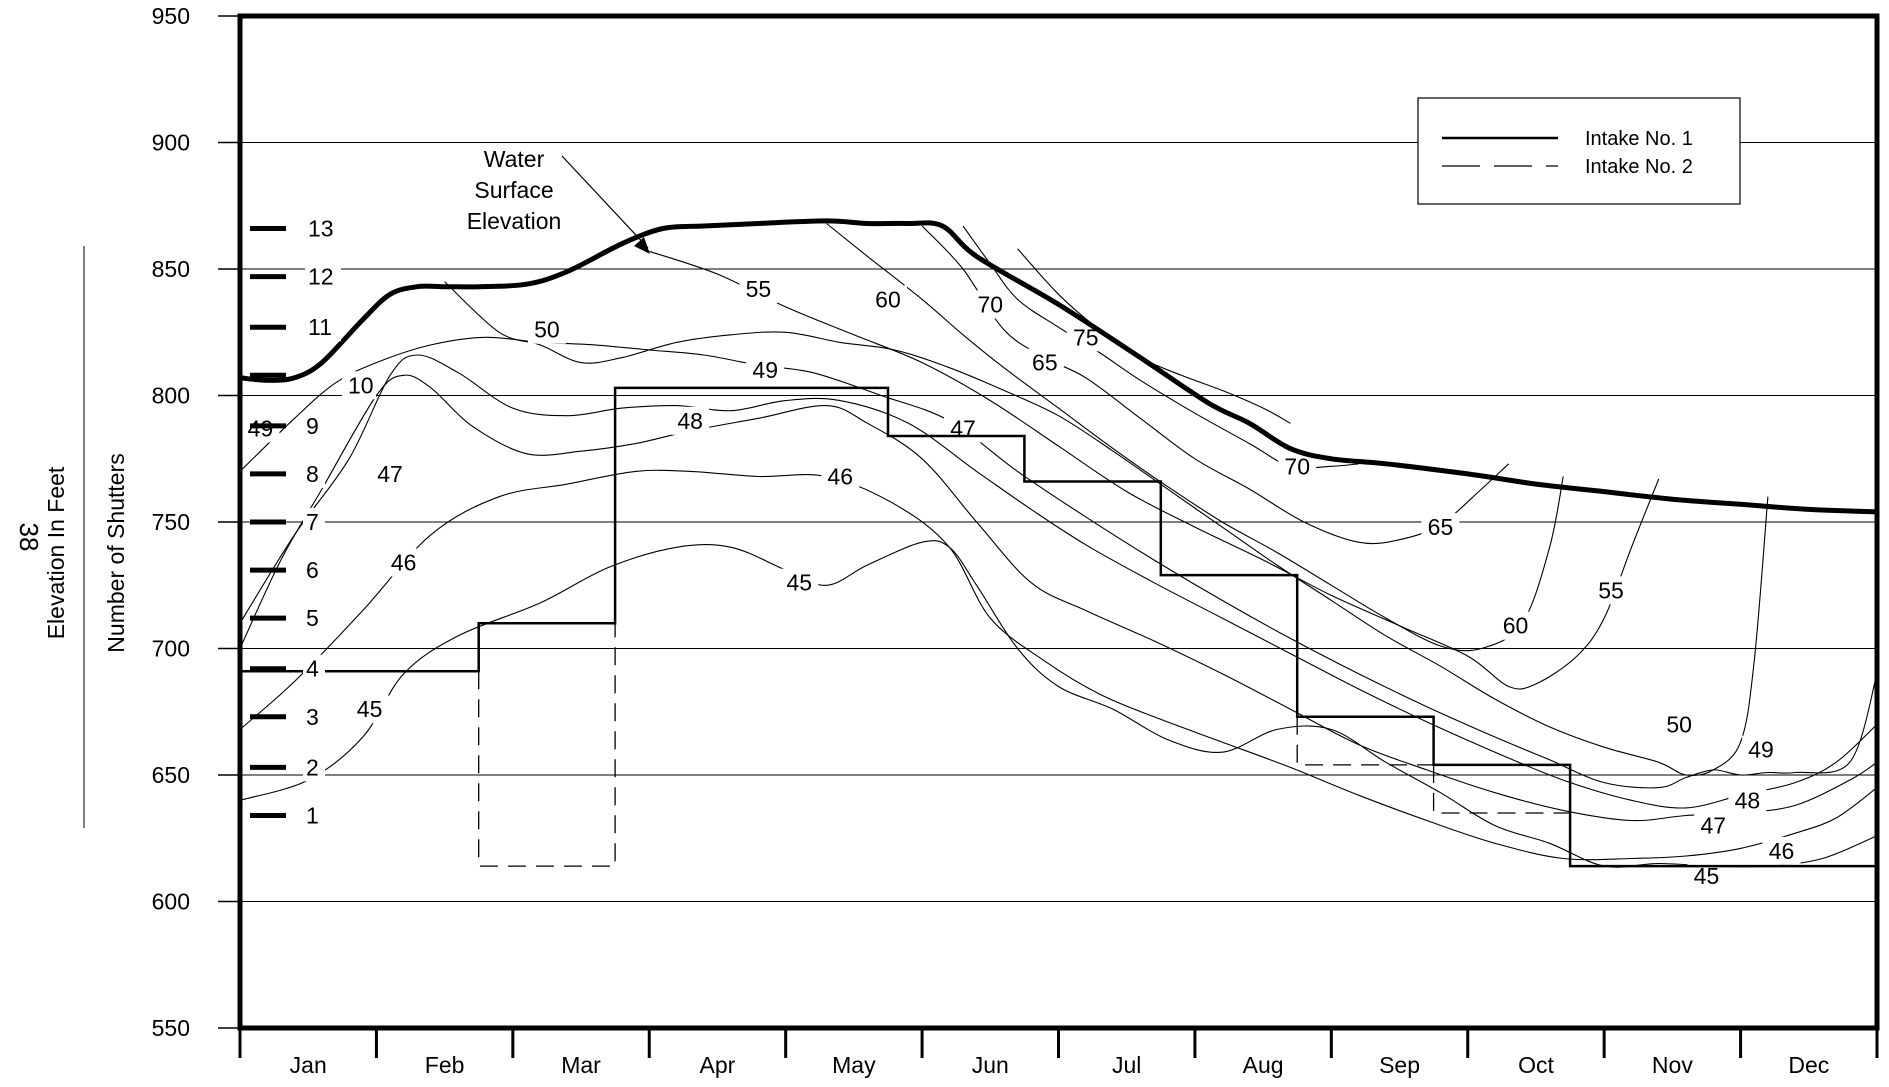  I want to click on intake-no-2-line, so click(1365, 741).